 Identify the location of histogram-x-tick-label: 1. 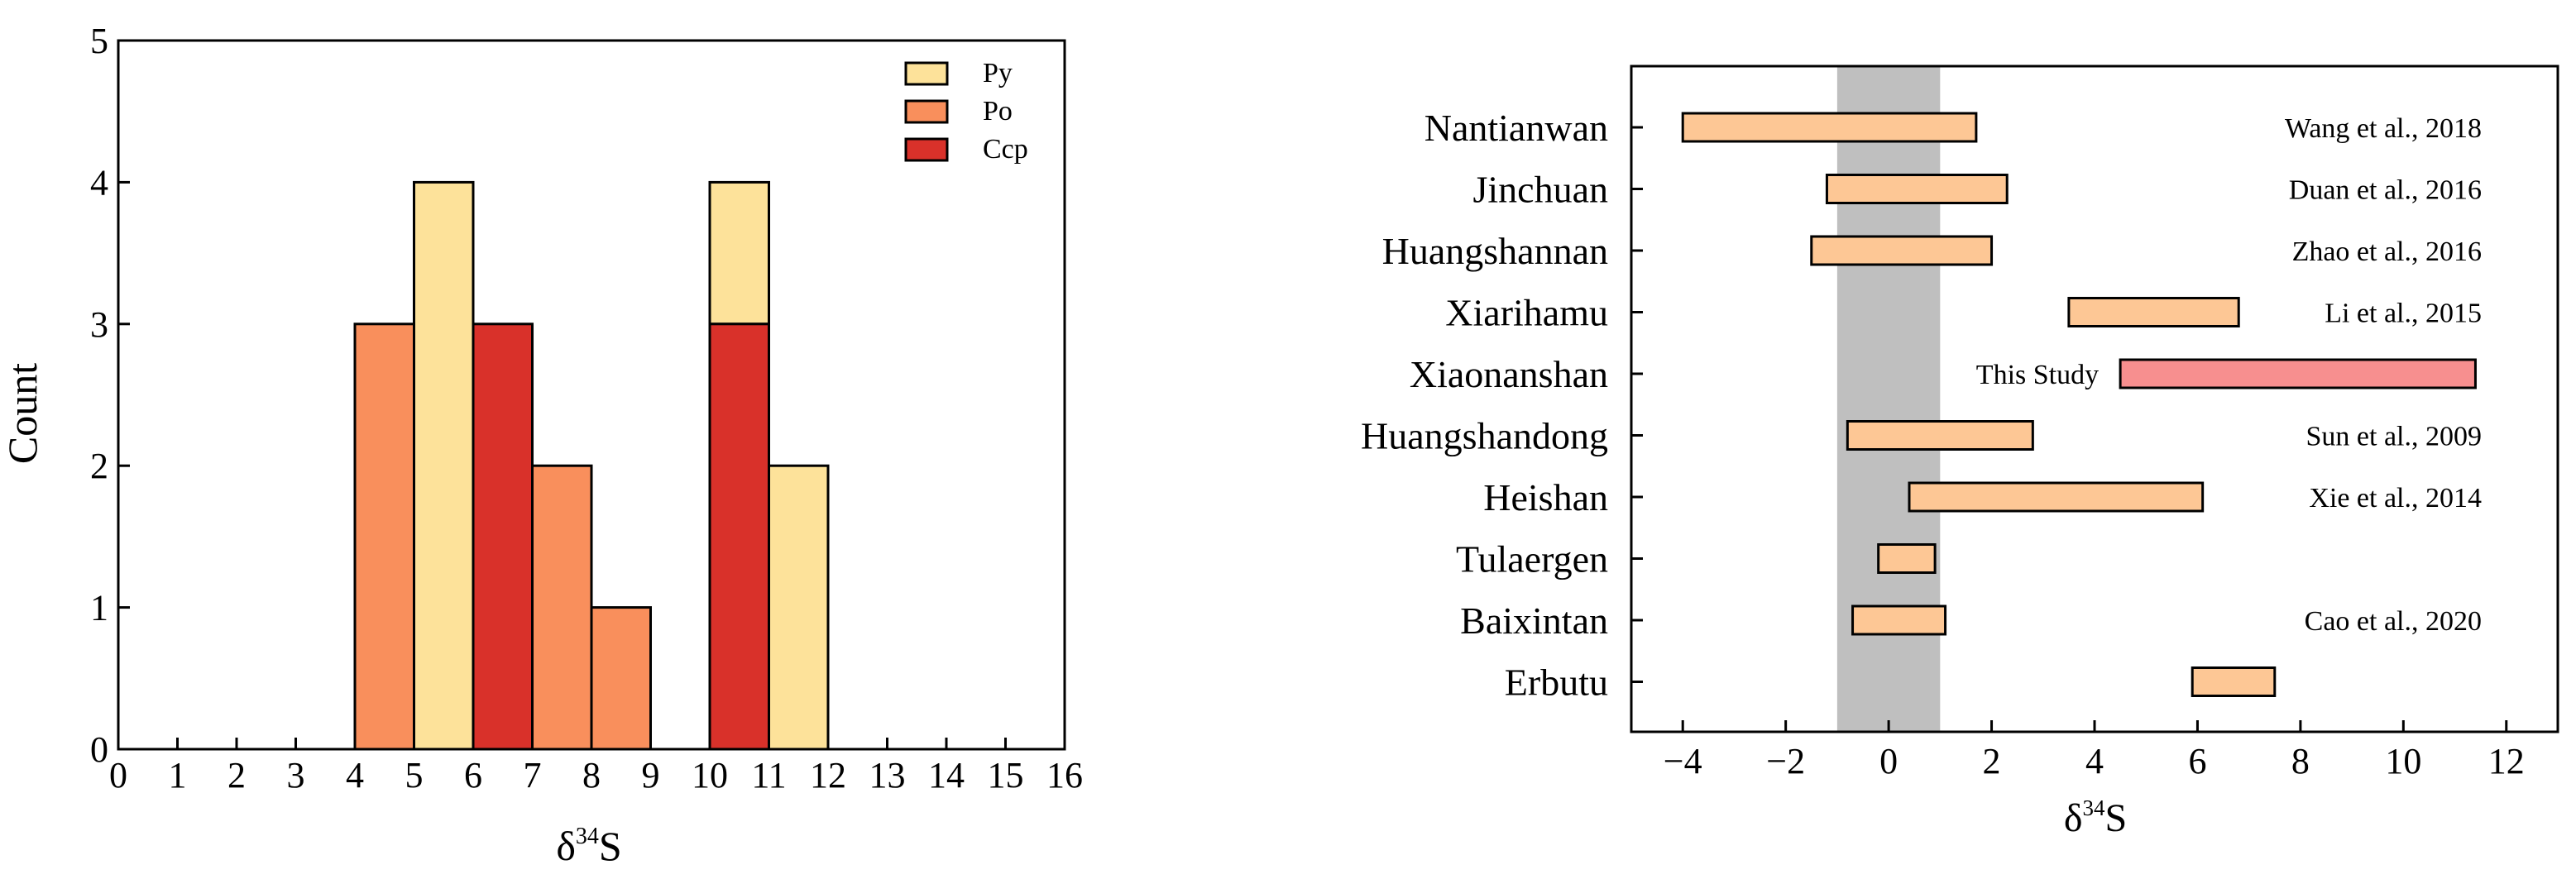
(178, 775).